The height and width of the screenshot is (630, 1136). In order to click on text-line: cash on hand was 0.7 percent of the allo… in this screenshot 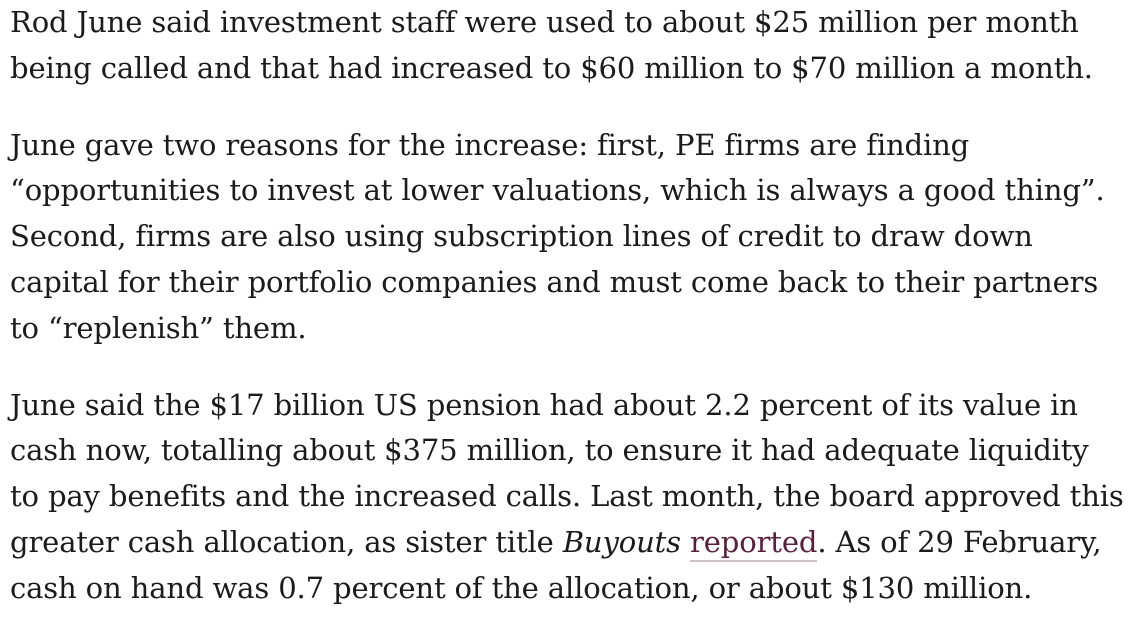, I will do `click(521, 587)`.